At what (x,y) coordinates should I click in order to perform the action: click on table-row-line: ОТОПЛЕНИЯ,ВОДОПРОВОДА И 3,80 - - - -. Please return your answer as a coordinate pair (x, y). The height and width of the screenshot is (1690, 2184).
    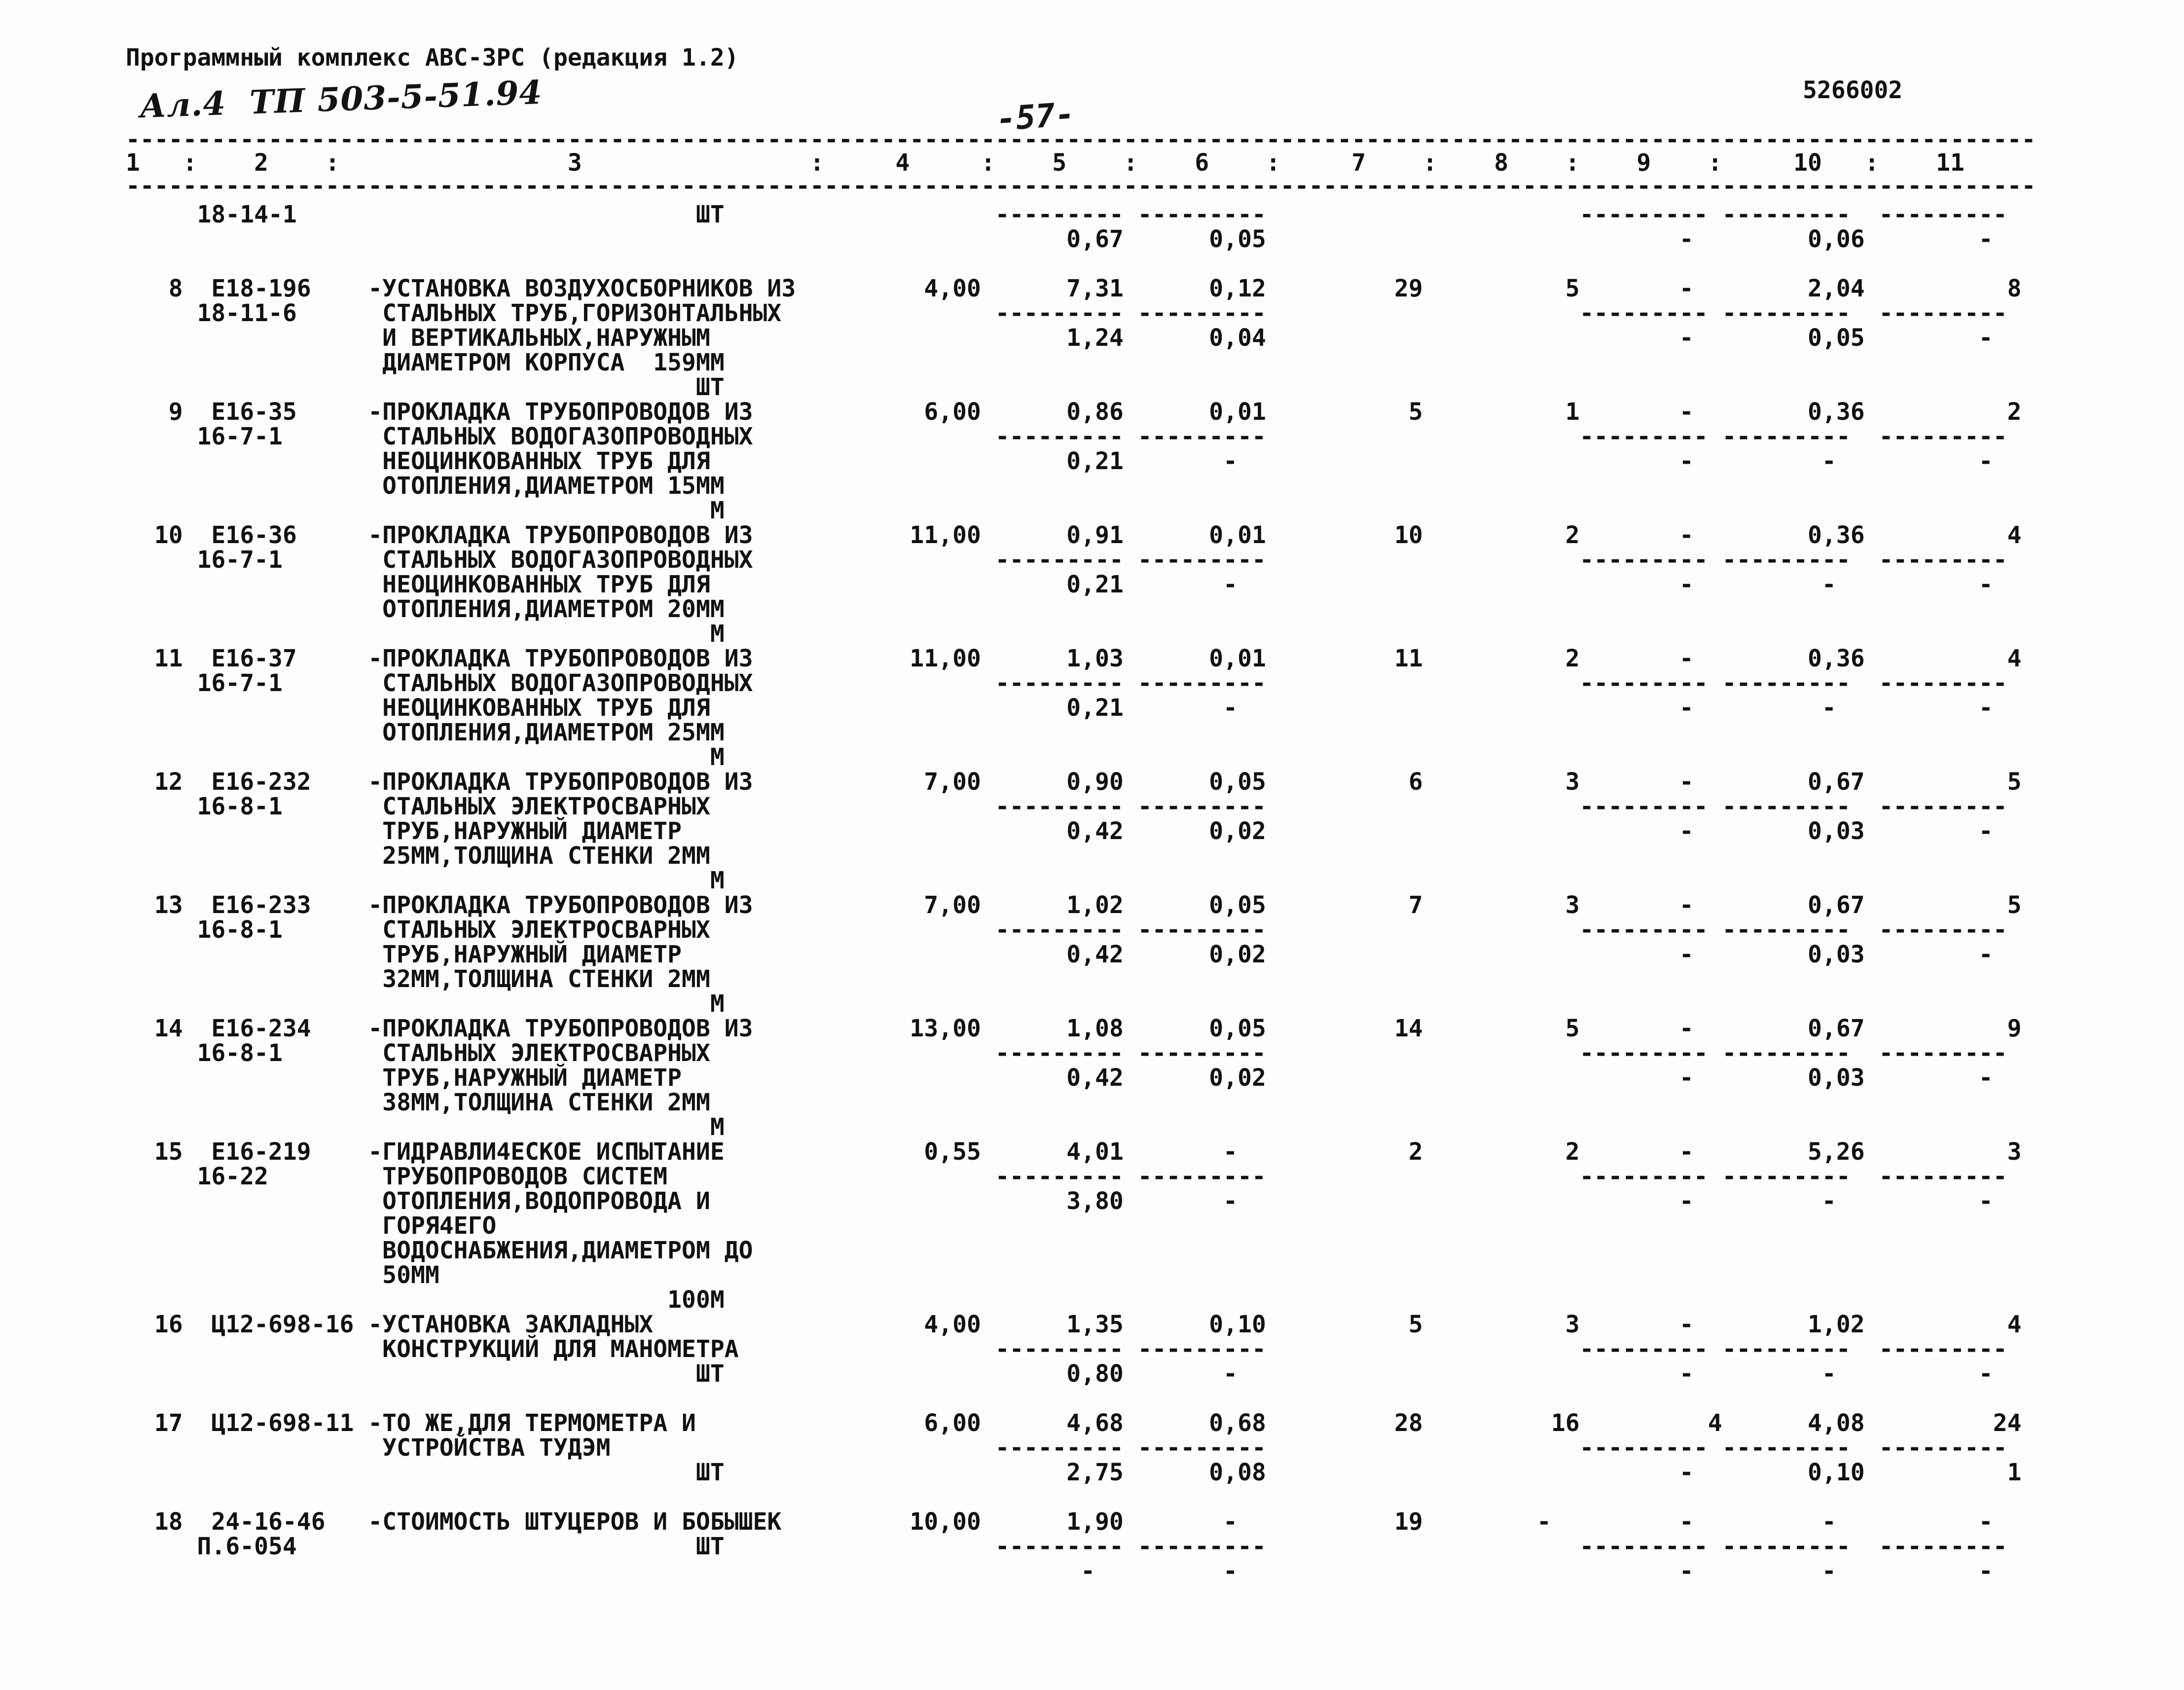
    Looking at the image, I should click on (1088, 1201).